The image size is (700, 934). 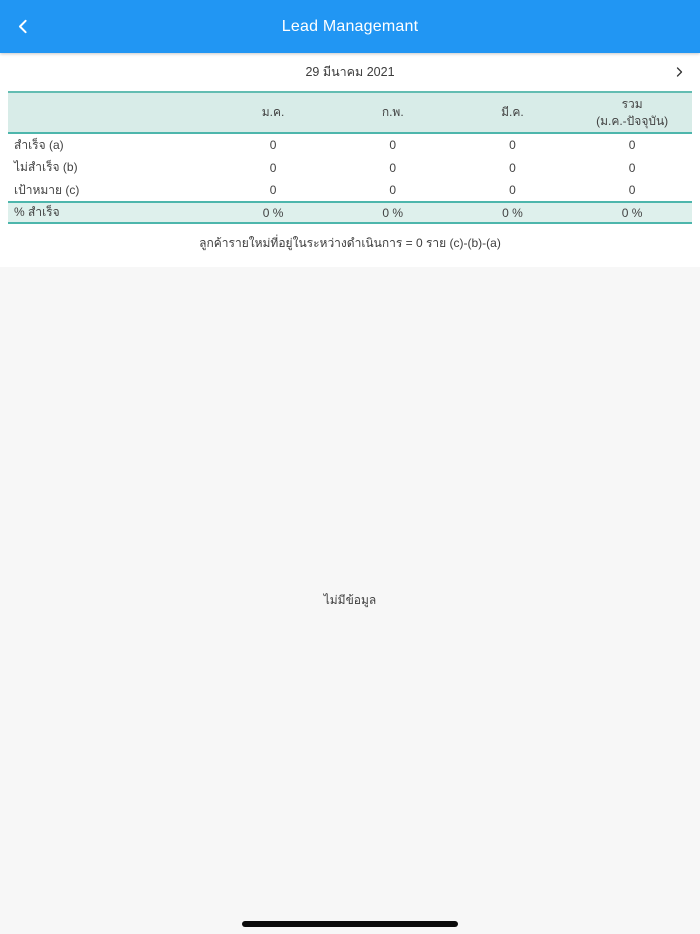 I want to click on page-title: Lead Managemant, so click(x=350, y=26).